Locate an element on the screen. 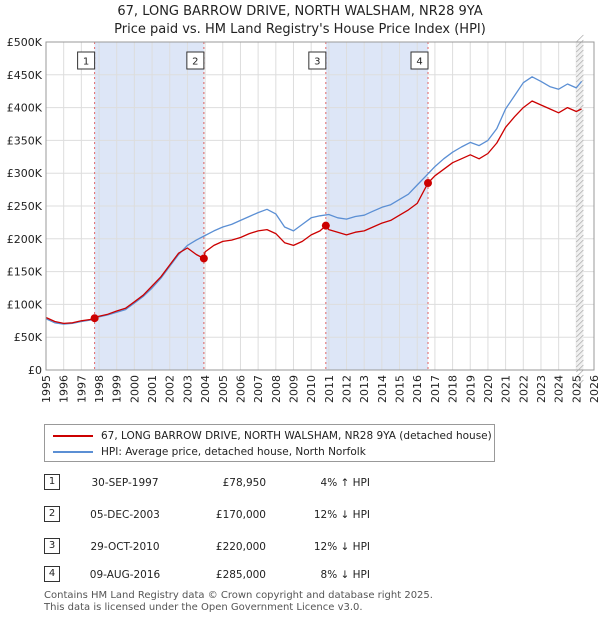 Image resolution: width=600 pixels, height=620 pixels. sale-number-badge: 3 is located at coordinates (52, 546).